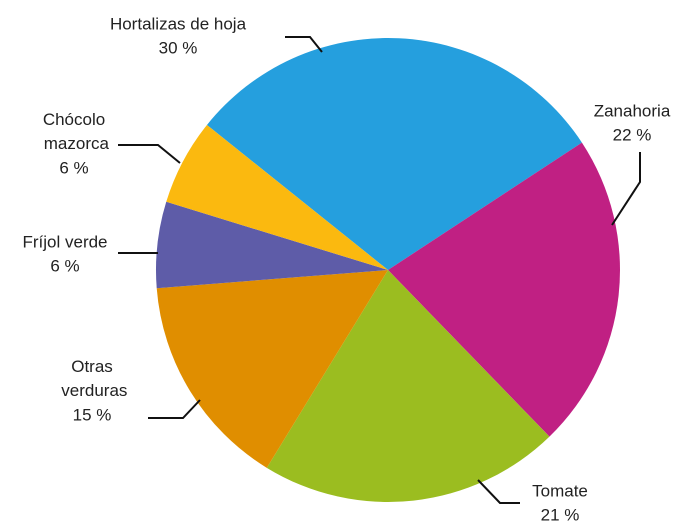 The image size is (694, 527). What do you see at coordinates (74, 131) in the screenshot?
I see `slice-label: Chócolo mazorca` at bounding box center [74, 131].